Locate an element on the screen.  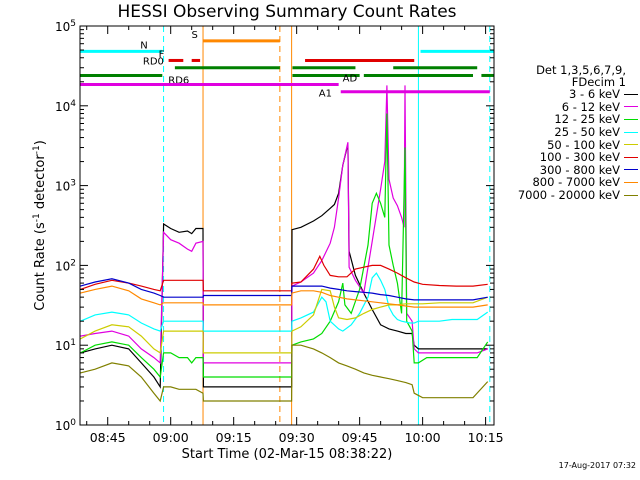
flag-label-rd0: RD0 is located at coordinates (153, 62).